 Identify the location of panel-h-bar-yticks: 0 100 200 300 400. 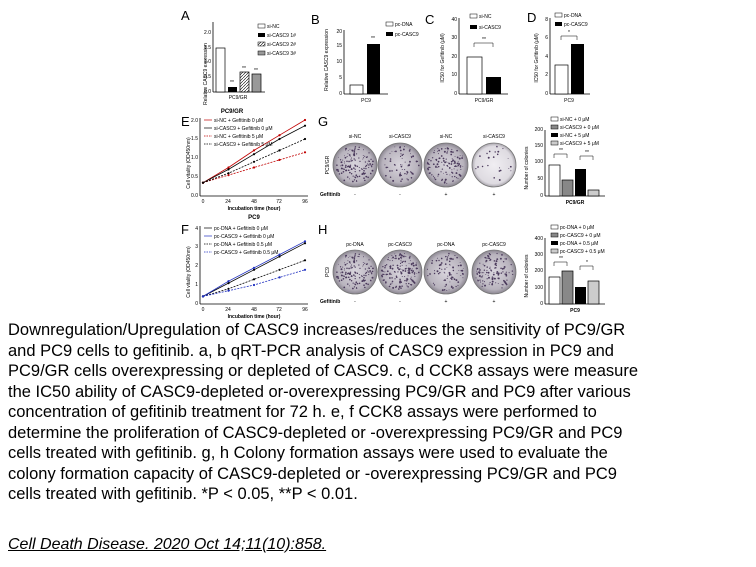
(539, 271).